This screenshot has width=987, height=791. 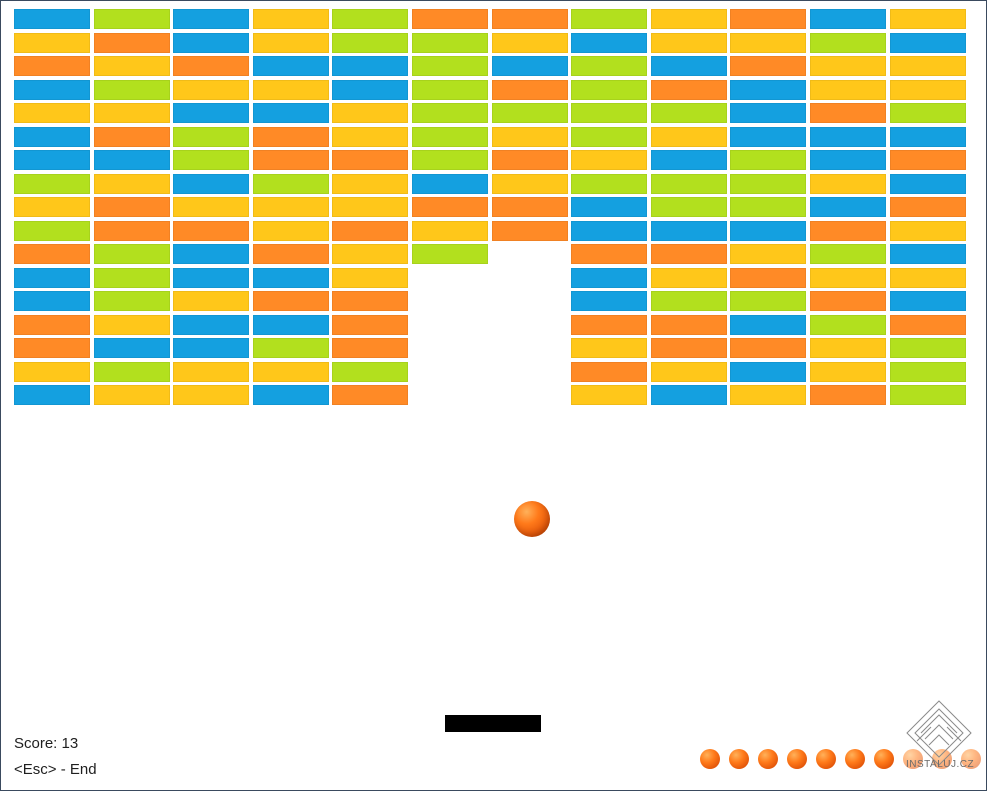 I want to click on score-display: Score: 13, so click(x=46, y=743).